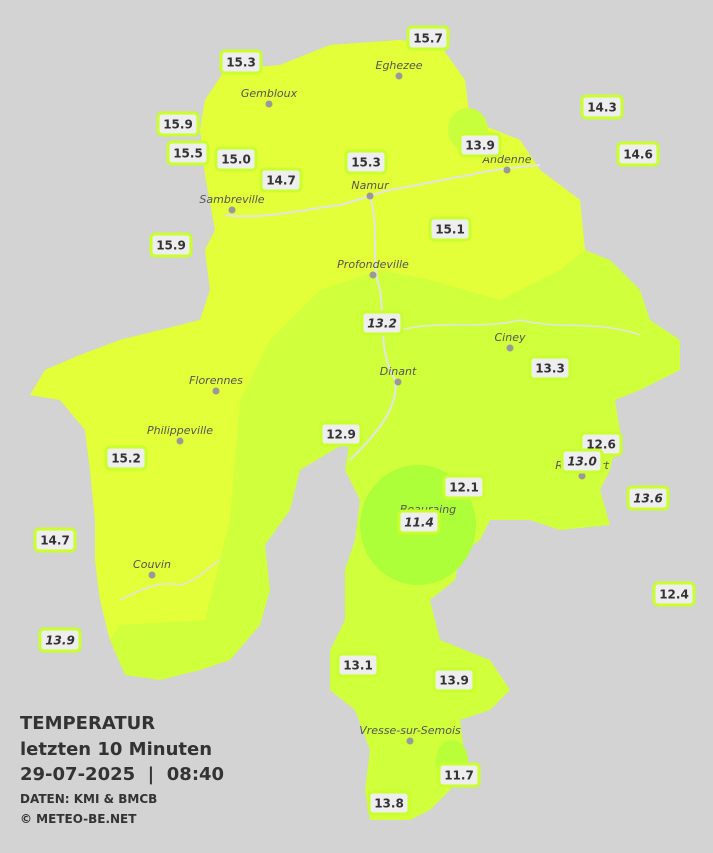  I want to click on station-value: 14.3, so click(602, 108).